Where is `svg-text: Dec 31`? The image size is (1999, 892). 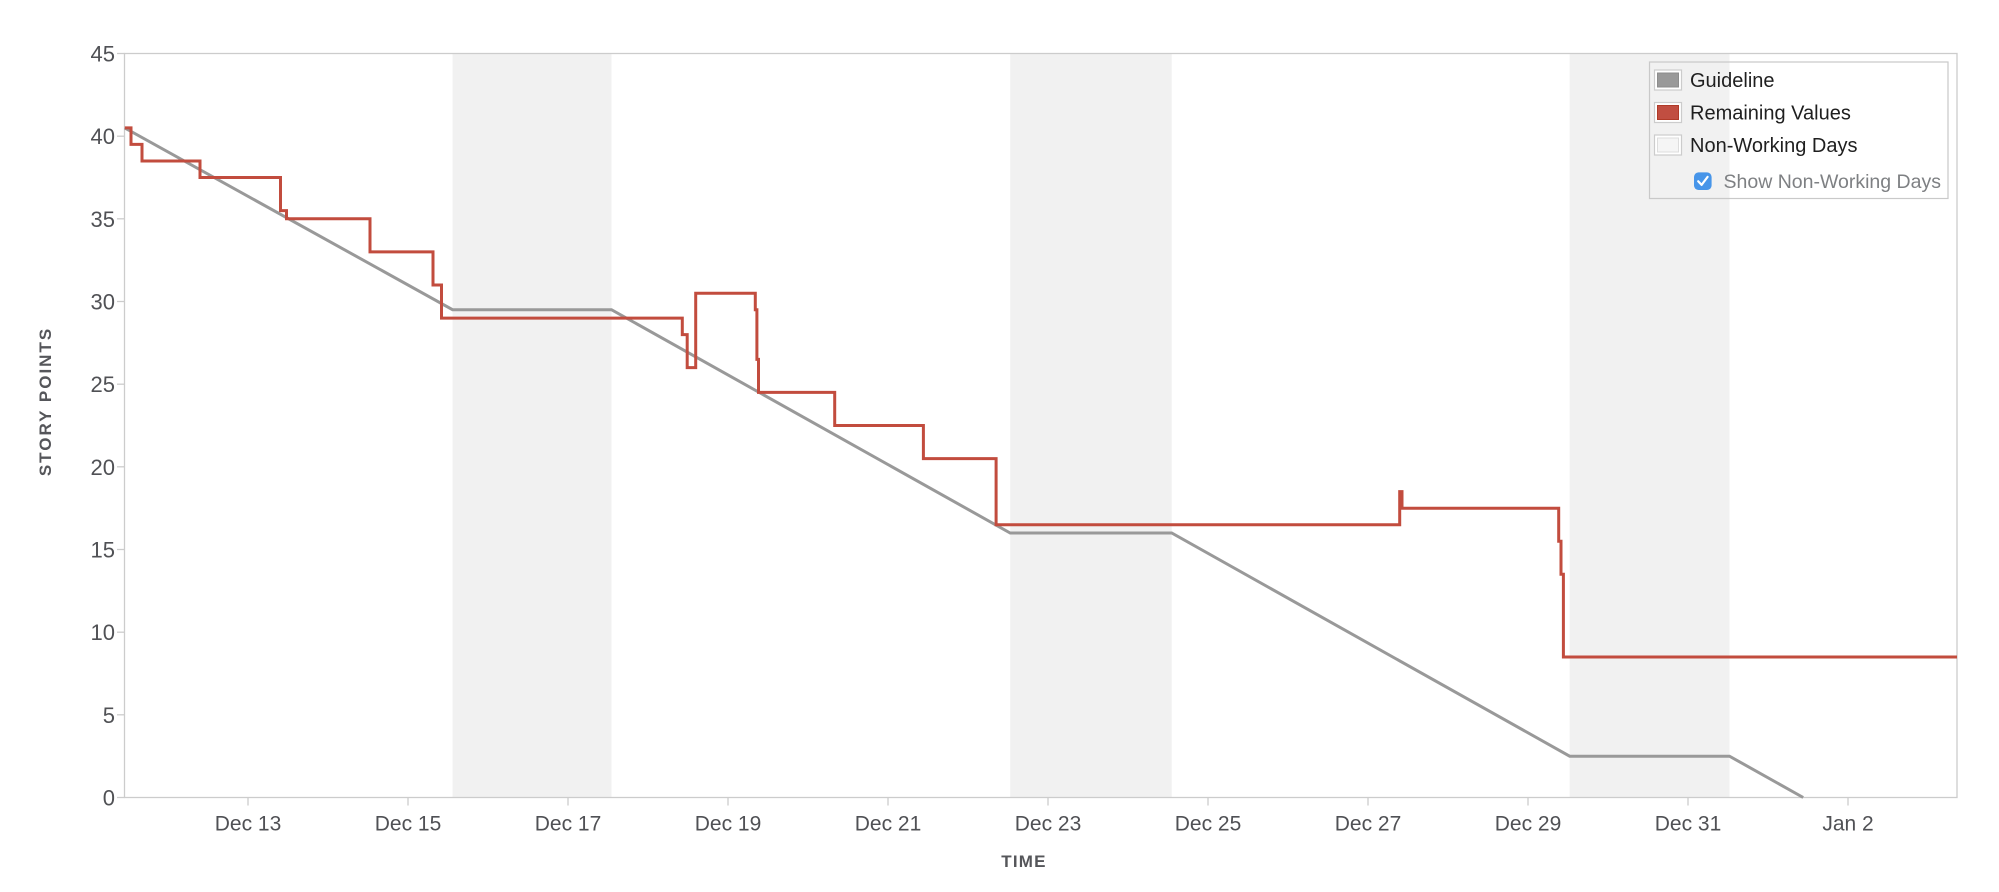
svg-text: Dec 31 is located at coordinates (1688, 824).